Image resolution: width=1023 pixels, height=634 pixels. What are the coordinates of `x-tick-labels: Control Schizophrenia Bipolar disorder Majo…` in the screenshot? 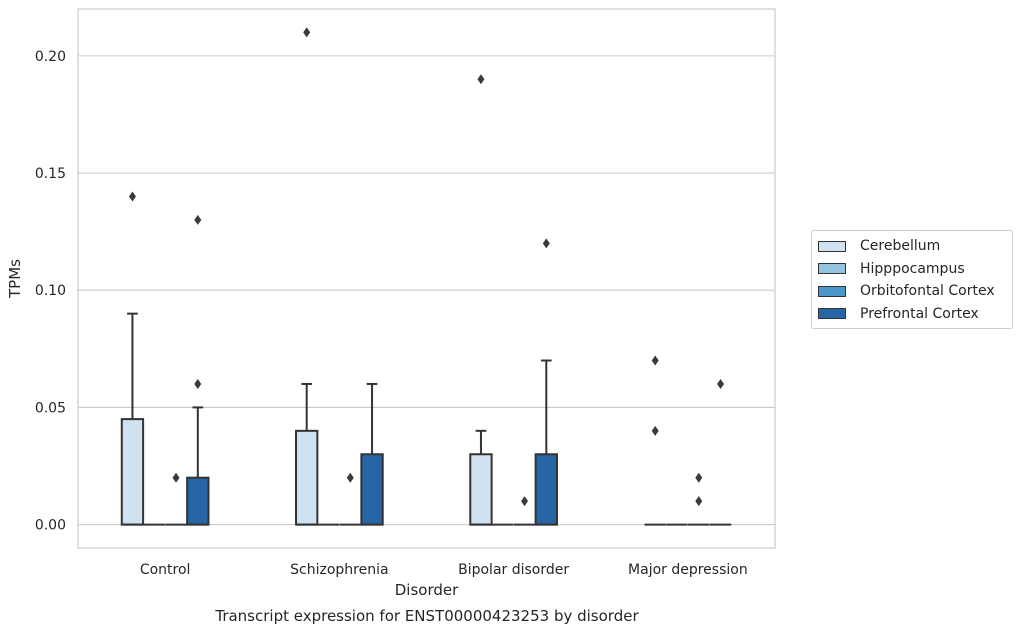 It's located at (444, 570).